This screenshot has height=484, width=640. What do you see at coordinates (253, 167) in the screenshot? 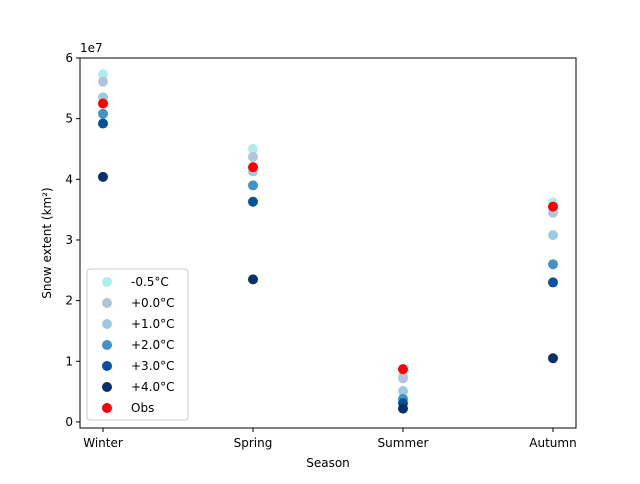
I see `point-series-6-spring` at bounding box center [253, 167].